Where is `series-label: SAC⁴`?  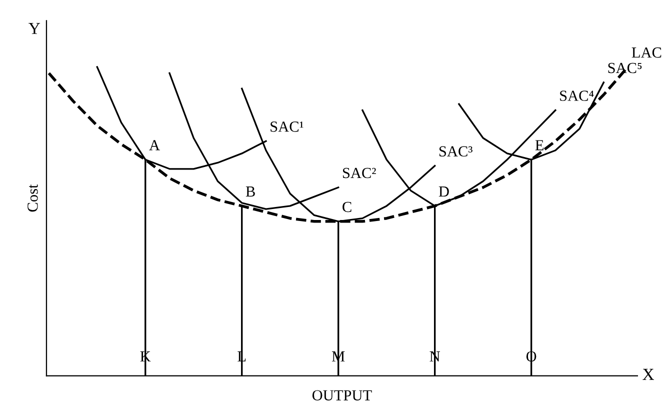 series-label: SAC⁴ is located at coordinates (577, 95).